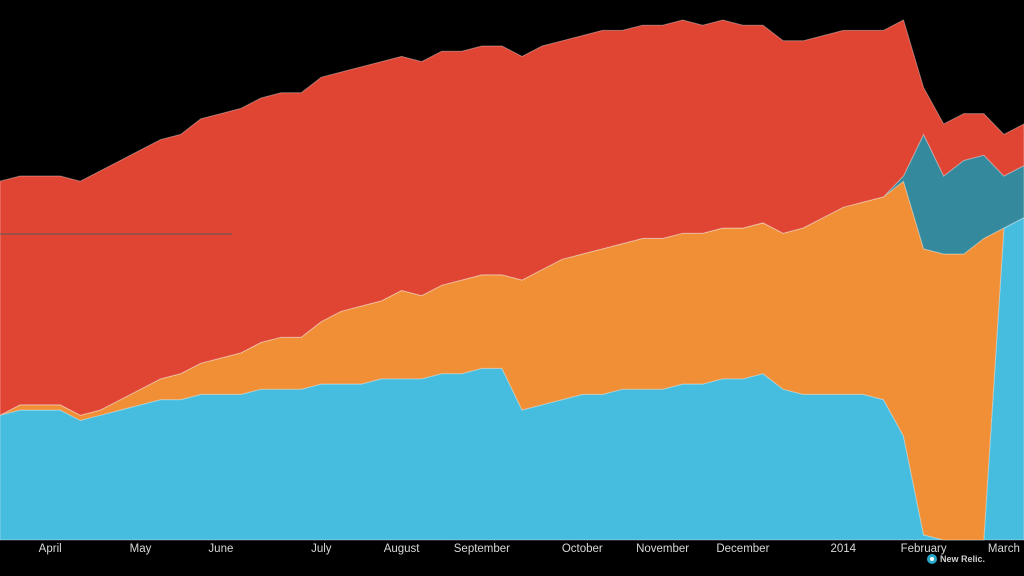 The height and width of the screenshot is (576, 1024). What do you see at coordinates (663, 549) in the screenshot?
I see `x-tick-label: November` at bounding box center [663, 549].